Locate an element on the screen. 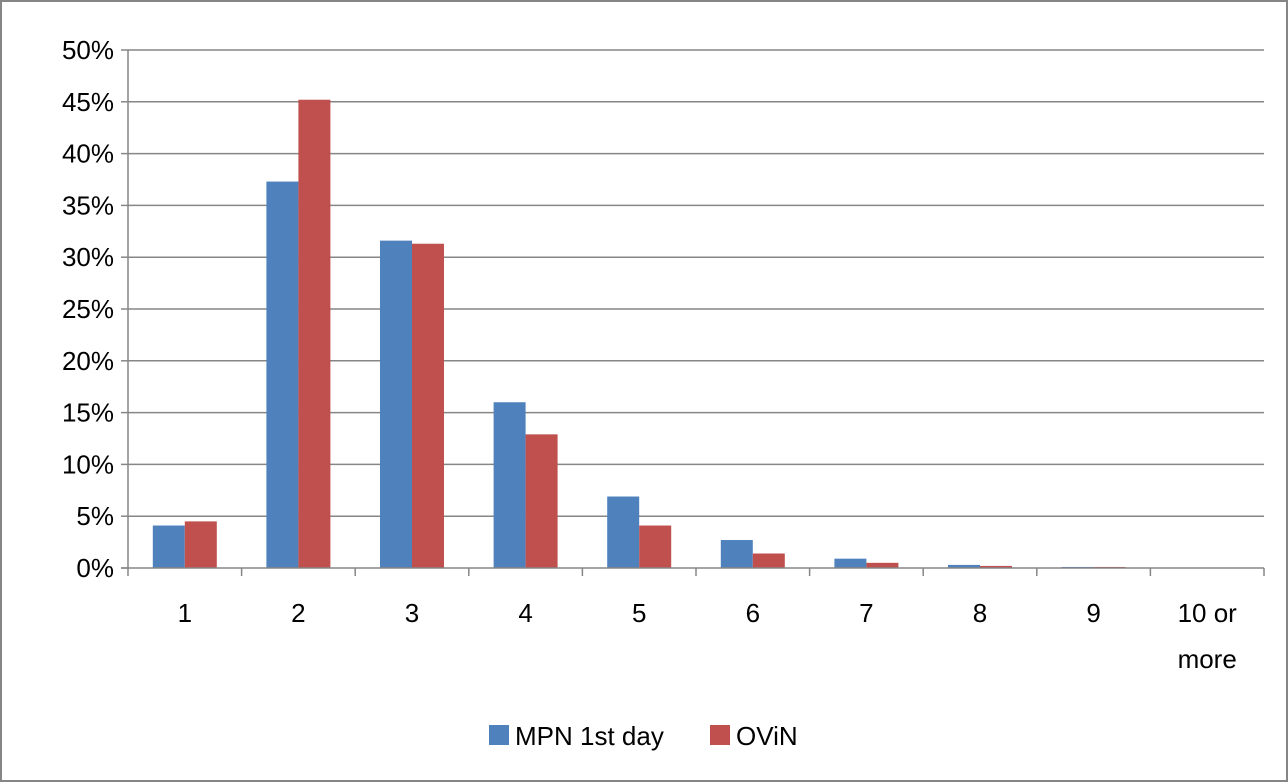 Image resolution: width=1288 pixels, height=782 pixels. y-tick-label: 30% is located at coordinates (88, 257).